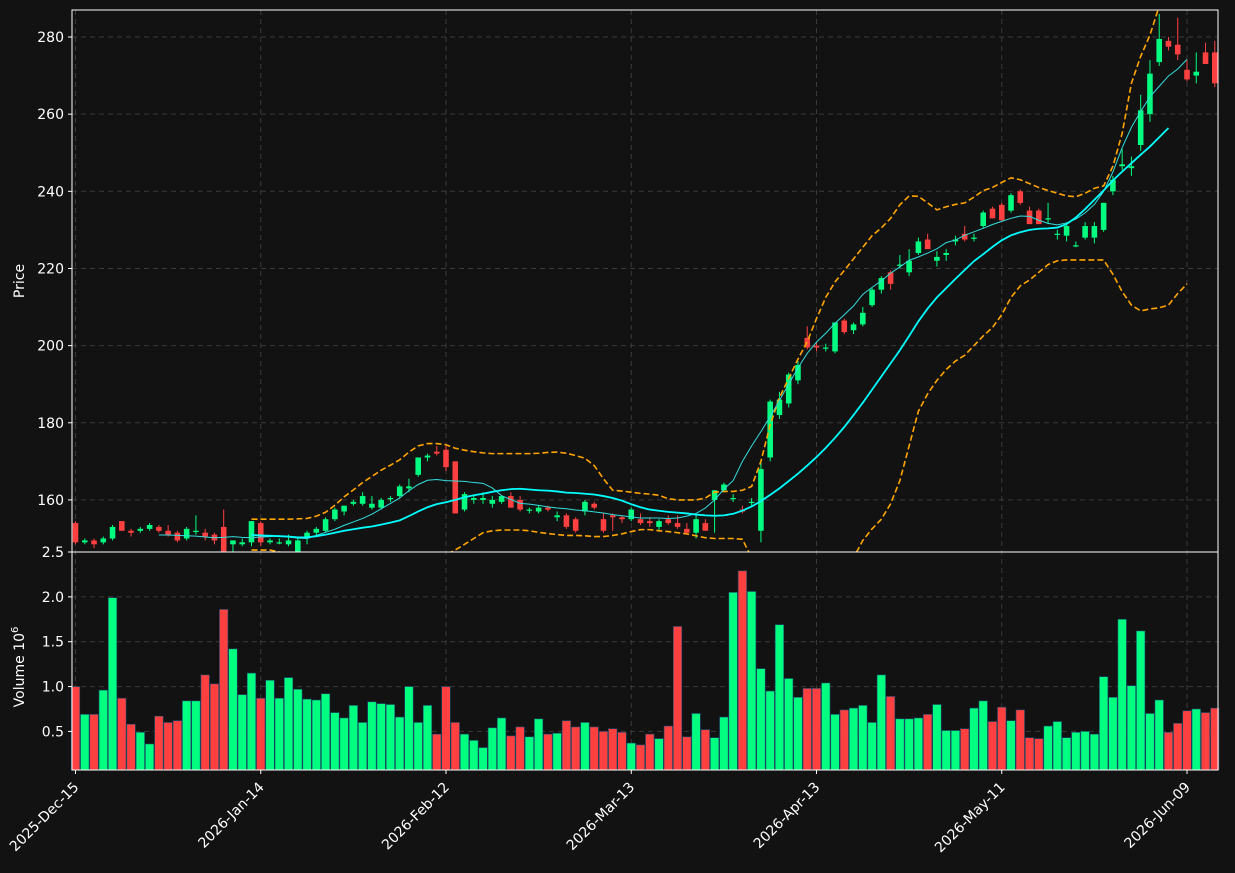  What do you see at coordinates (50, 347) in the screenshot?
I see `price-tick-label: 200` at bounding box center [50, 347].